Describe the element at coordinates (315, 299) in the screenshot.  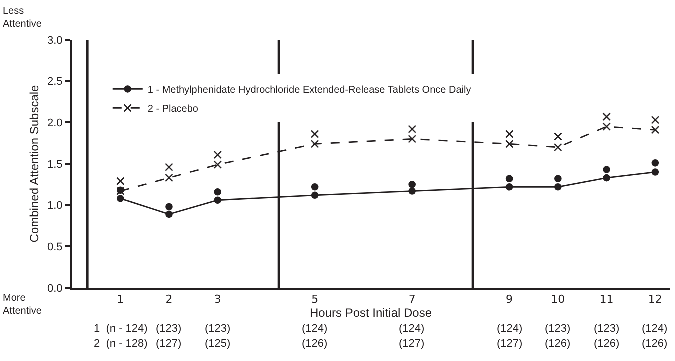
I see `x-tick-label: 5` at that location.